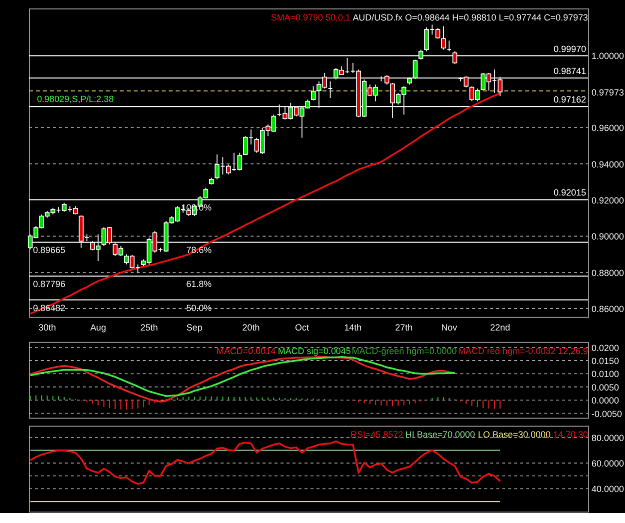 Image resolution: width=625 pixels, height=523 pixels. I want to click on y-tick-label: 0.97973, so click(608, 92).